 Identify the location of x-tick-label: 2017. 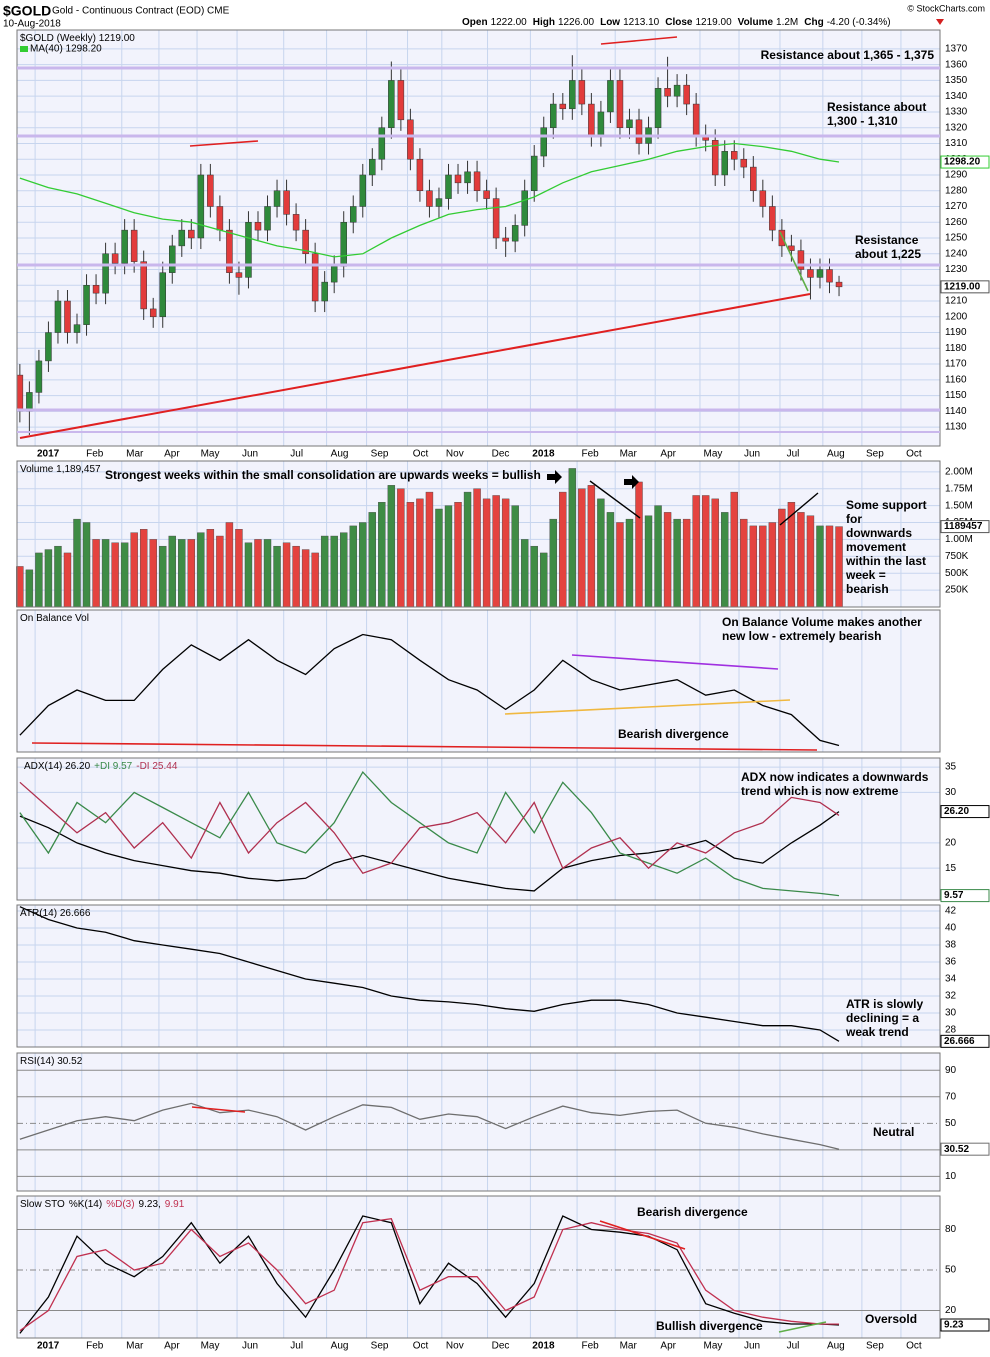
(48, 1346).